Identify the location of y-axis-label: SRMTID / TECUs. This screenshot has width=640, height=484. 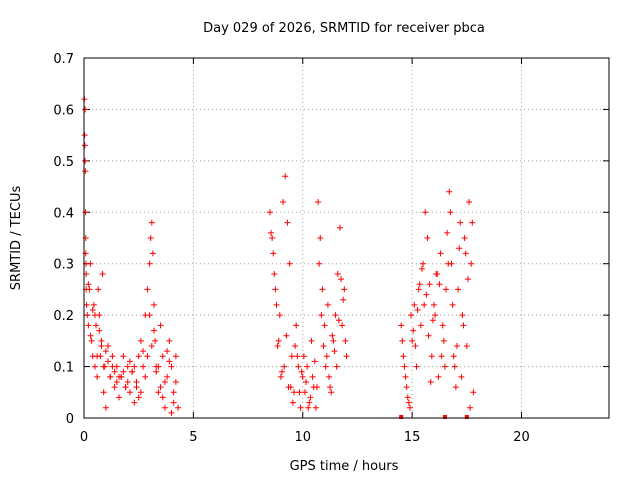
(16, 238).